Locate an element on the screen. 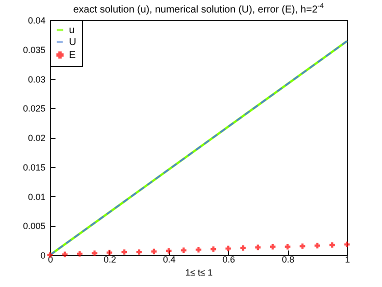  y-tick-label: 0.03 is located at coordinates (37, 79).